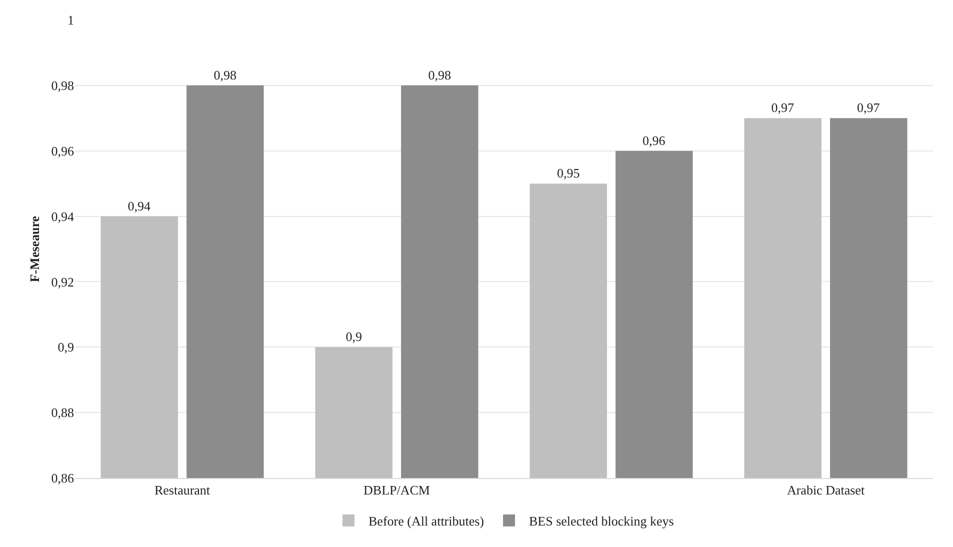 The height and width of the screenshot is (547, 953). I want to click on data-label: 0,9, so click(354, 336).